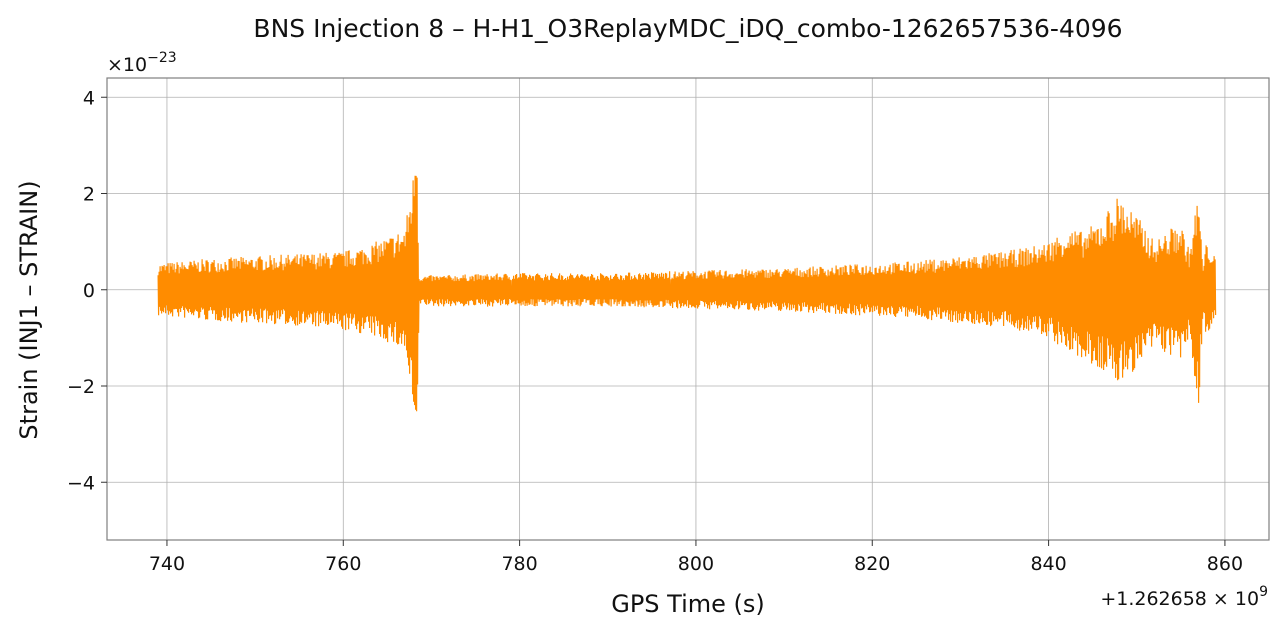 This screenshot has width=1284, height=633. Describe the element at coordinates (1184, 597) in the screenshot. I see `x-offset-label: +1.262658 × 109` at that location.